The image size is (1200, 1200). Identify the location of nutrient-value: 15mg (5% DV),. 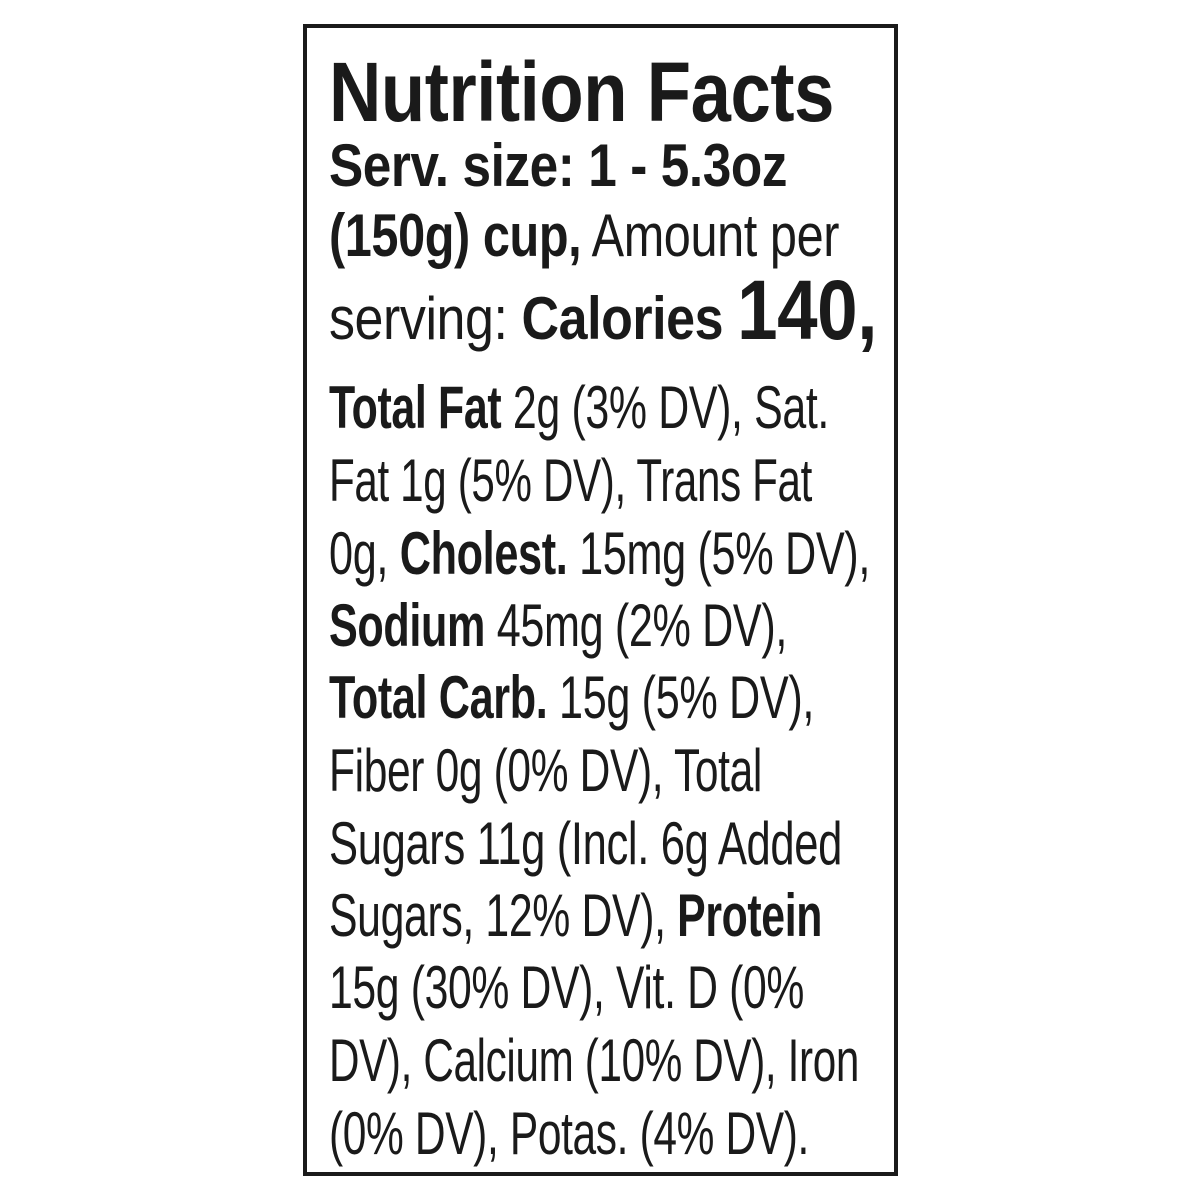
(718, 553).